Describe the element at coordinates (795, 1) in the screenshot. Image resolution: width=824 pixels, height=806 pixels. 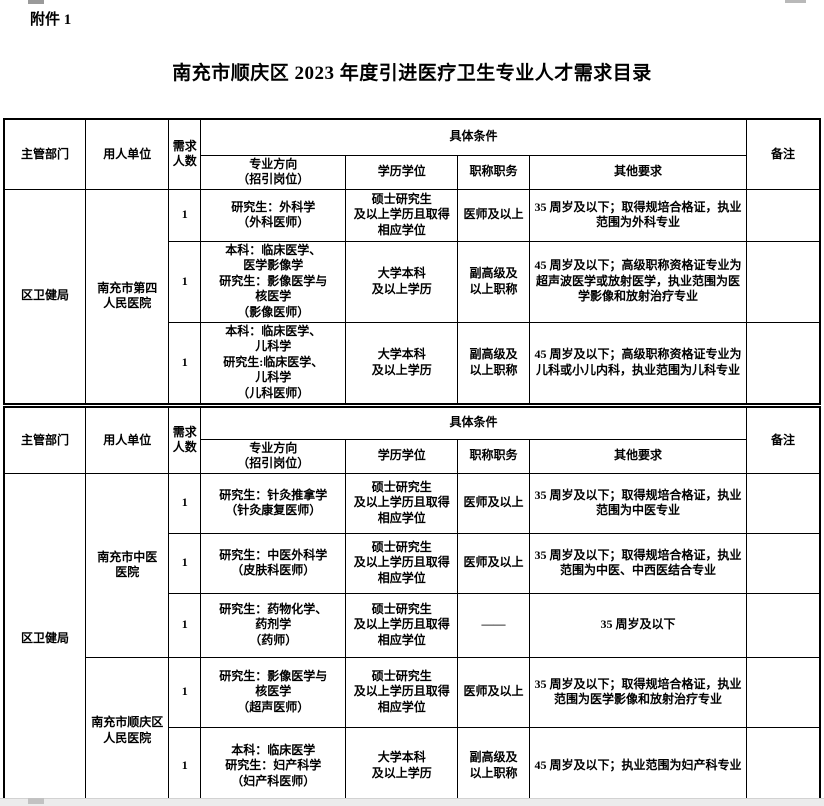
I see `page-edge-mark-top-right` at that location.